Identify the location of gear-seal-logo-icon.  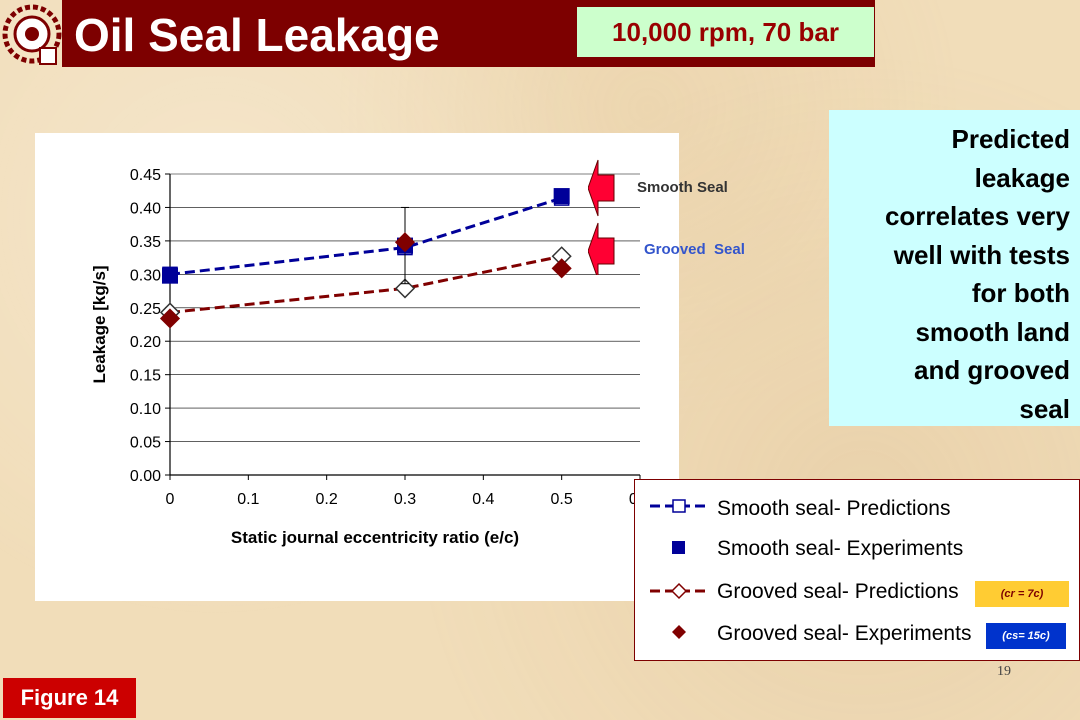
(32, 34).